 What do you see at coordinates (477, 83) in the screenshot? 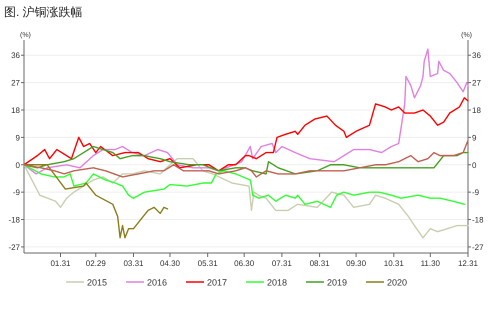
I see `y2-tick-label: 27` at bounding box center [477, 83].